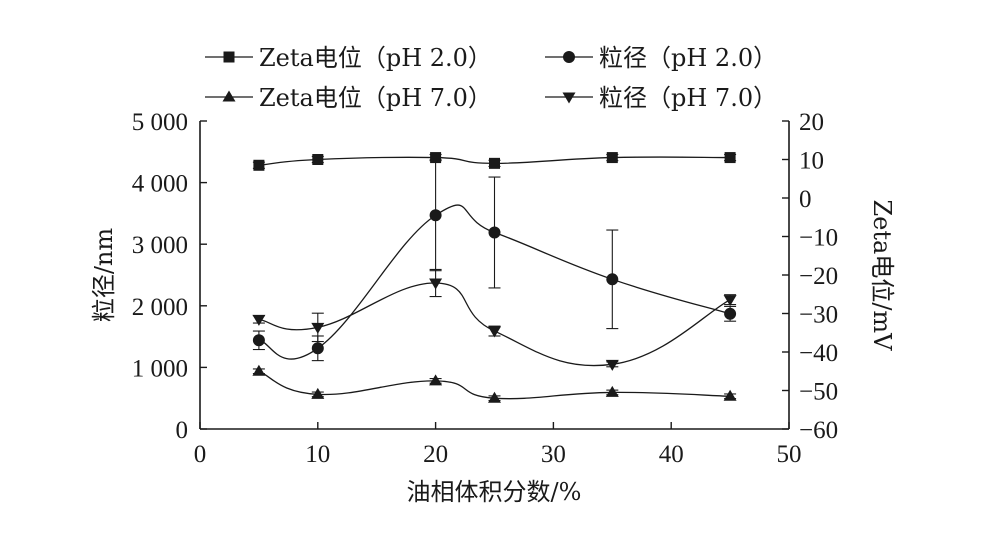  Describe the element at coordinates (789, 454) in the screenshot. I see `x-tick-label: 50` at that location.